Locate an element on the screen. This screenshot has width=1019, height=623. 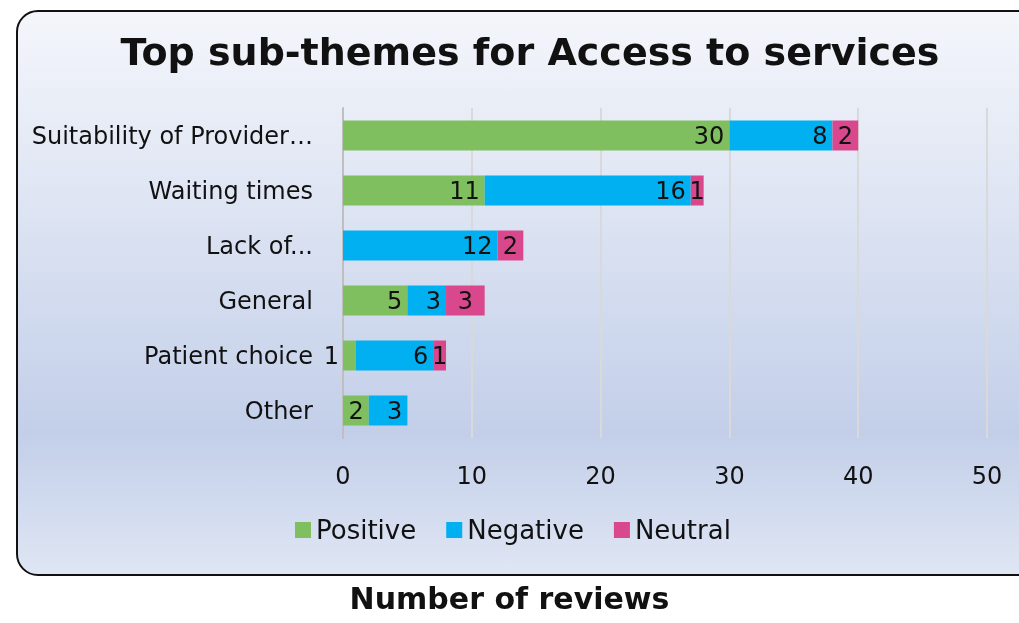
chart-title: Top sub-themes for Access to services is located at coordinates (530, 52).